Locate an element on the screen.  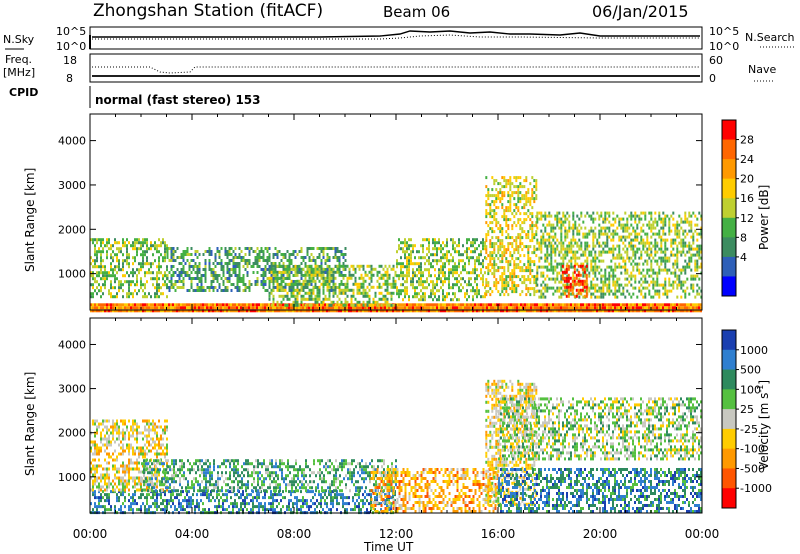
velocity-colorbar: 1000 500 100 25 -25 -100 -500 -1000 is located at coordinates (746, 419).